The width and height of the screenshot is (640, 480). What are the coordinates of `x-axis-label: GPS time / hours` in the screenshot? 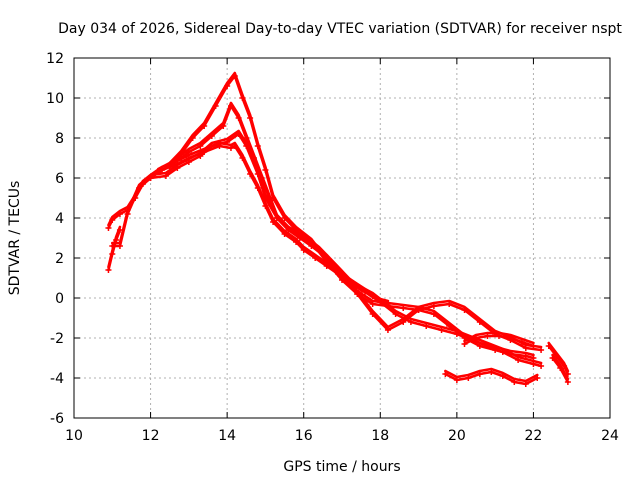 It's located at (341, 467).